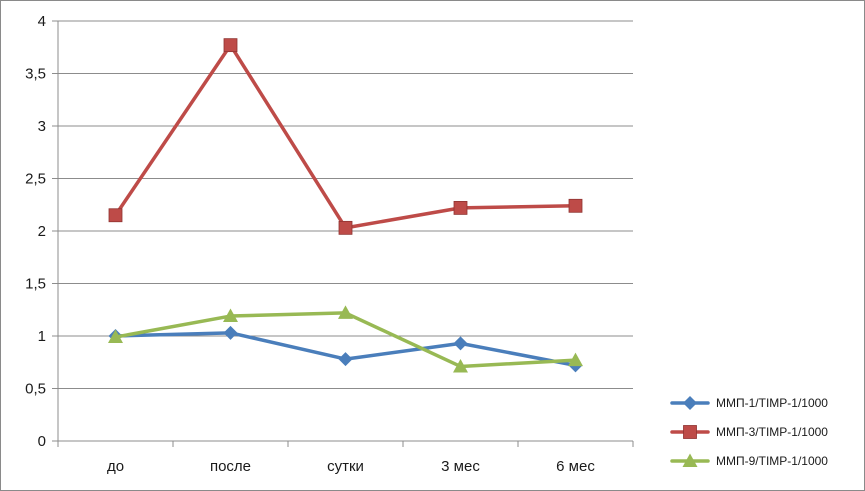  I want to click on legend-item: ММП-1/TIMP-1/1000, so click(749, 403).